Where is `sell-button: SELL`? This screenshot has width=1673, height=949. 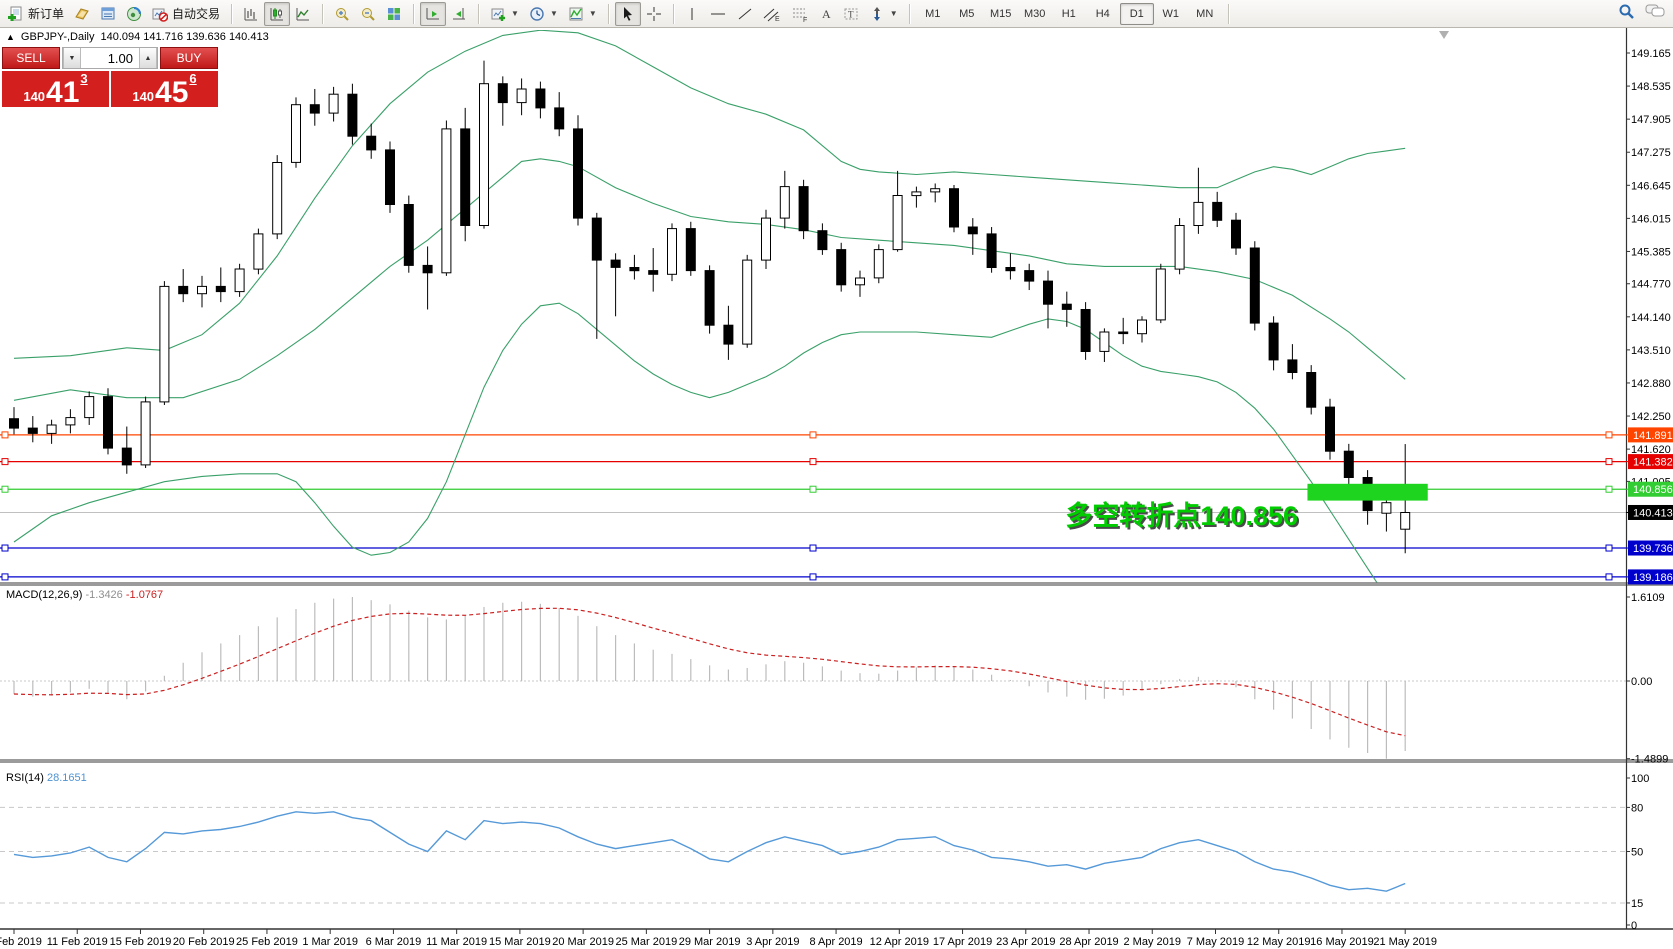 sell-button: SELL is located at coordinates (31, 58).